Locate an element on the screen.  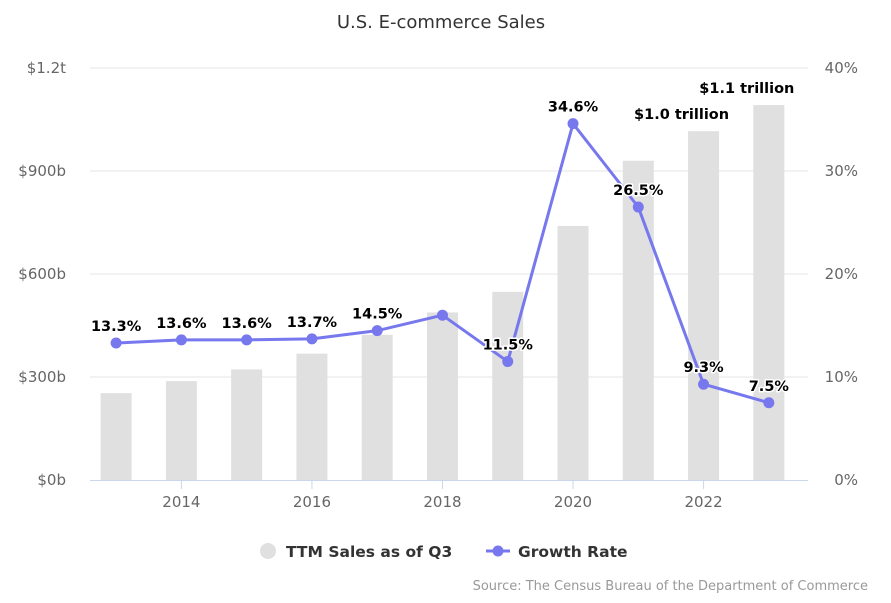
legend-item-growth-rate: Growth Rate is located at coordinates (557, 552).